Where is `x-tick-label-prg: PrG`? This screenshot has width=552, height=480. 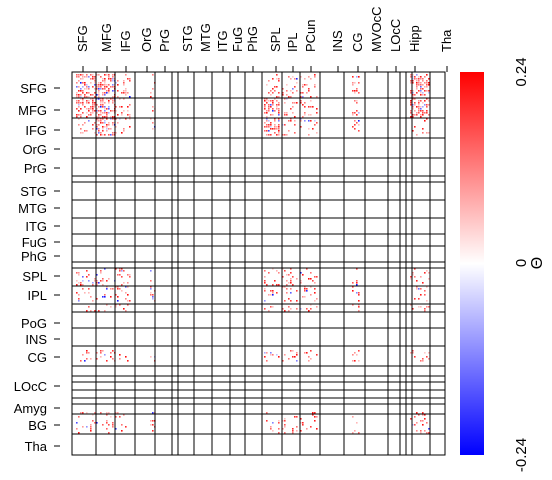
x-tick-label-prg: PrG is located at coordinates (164, 40).